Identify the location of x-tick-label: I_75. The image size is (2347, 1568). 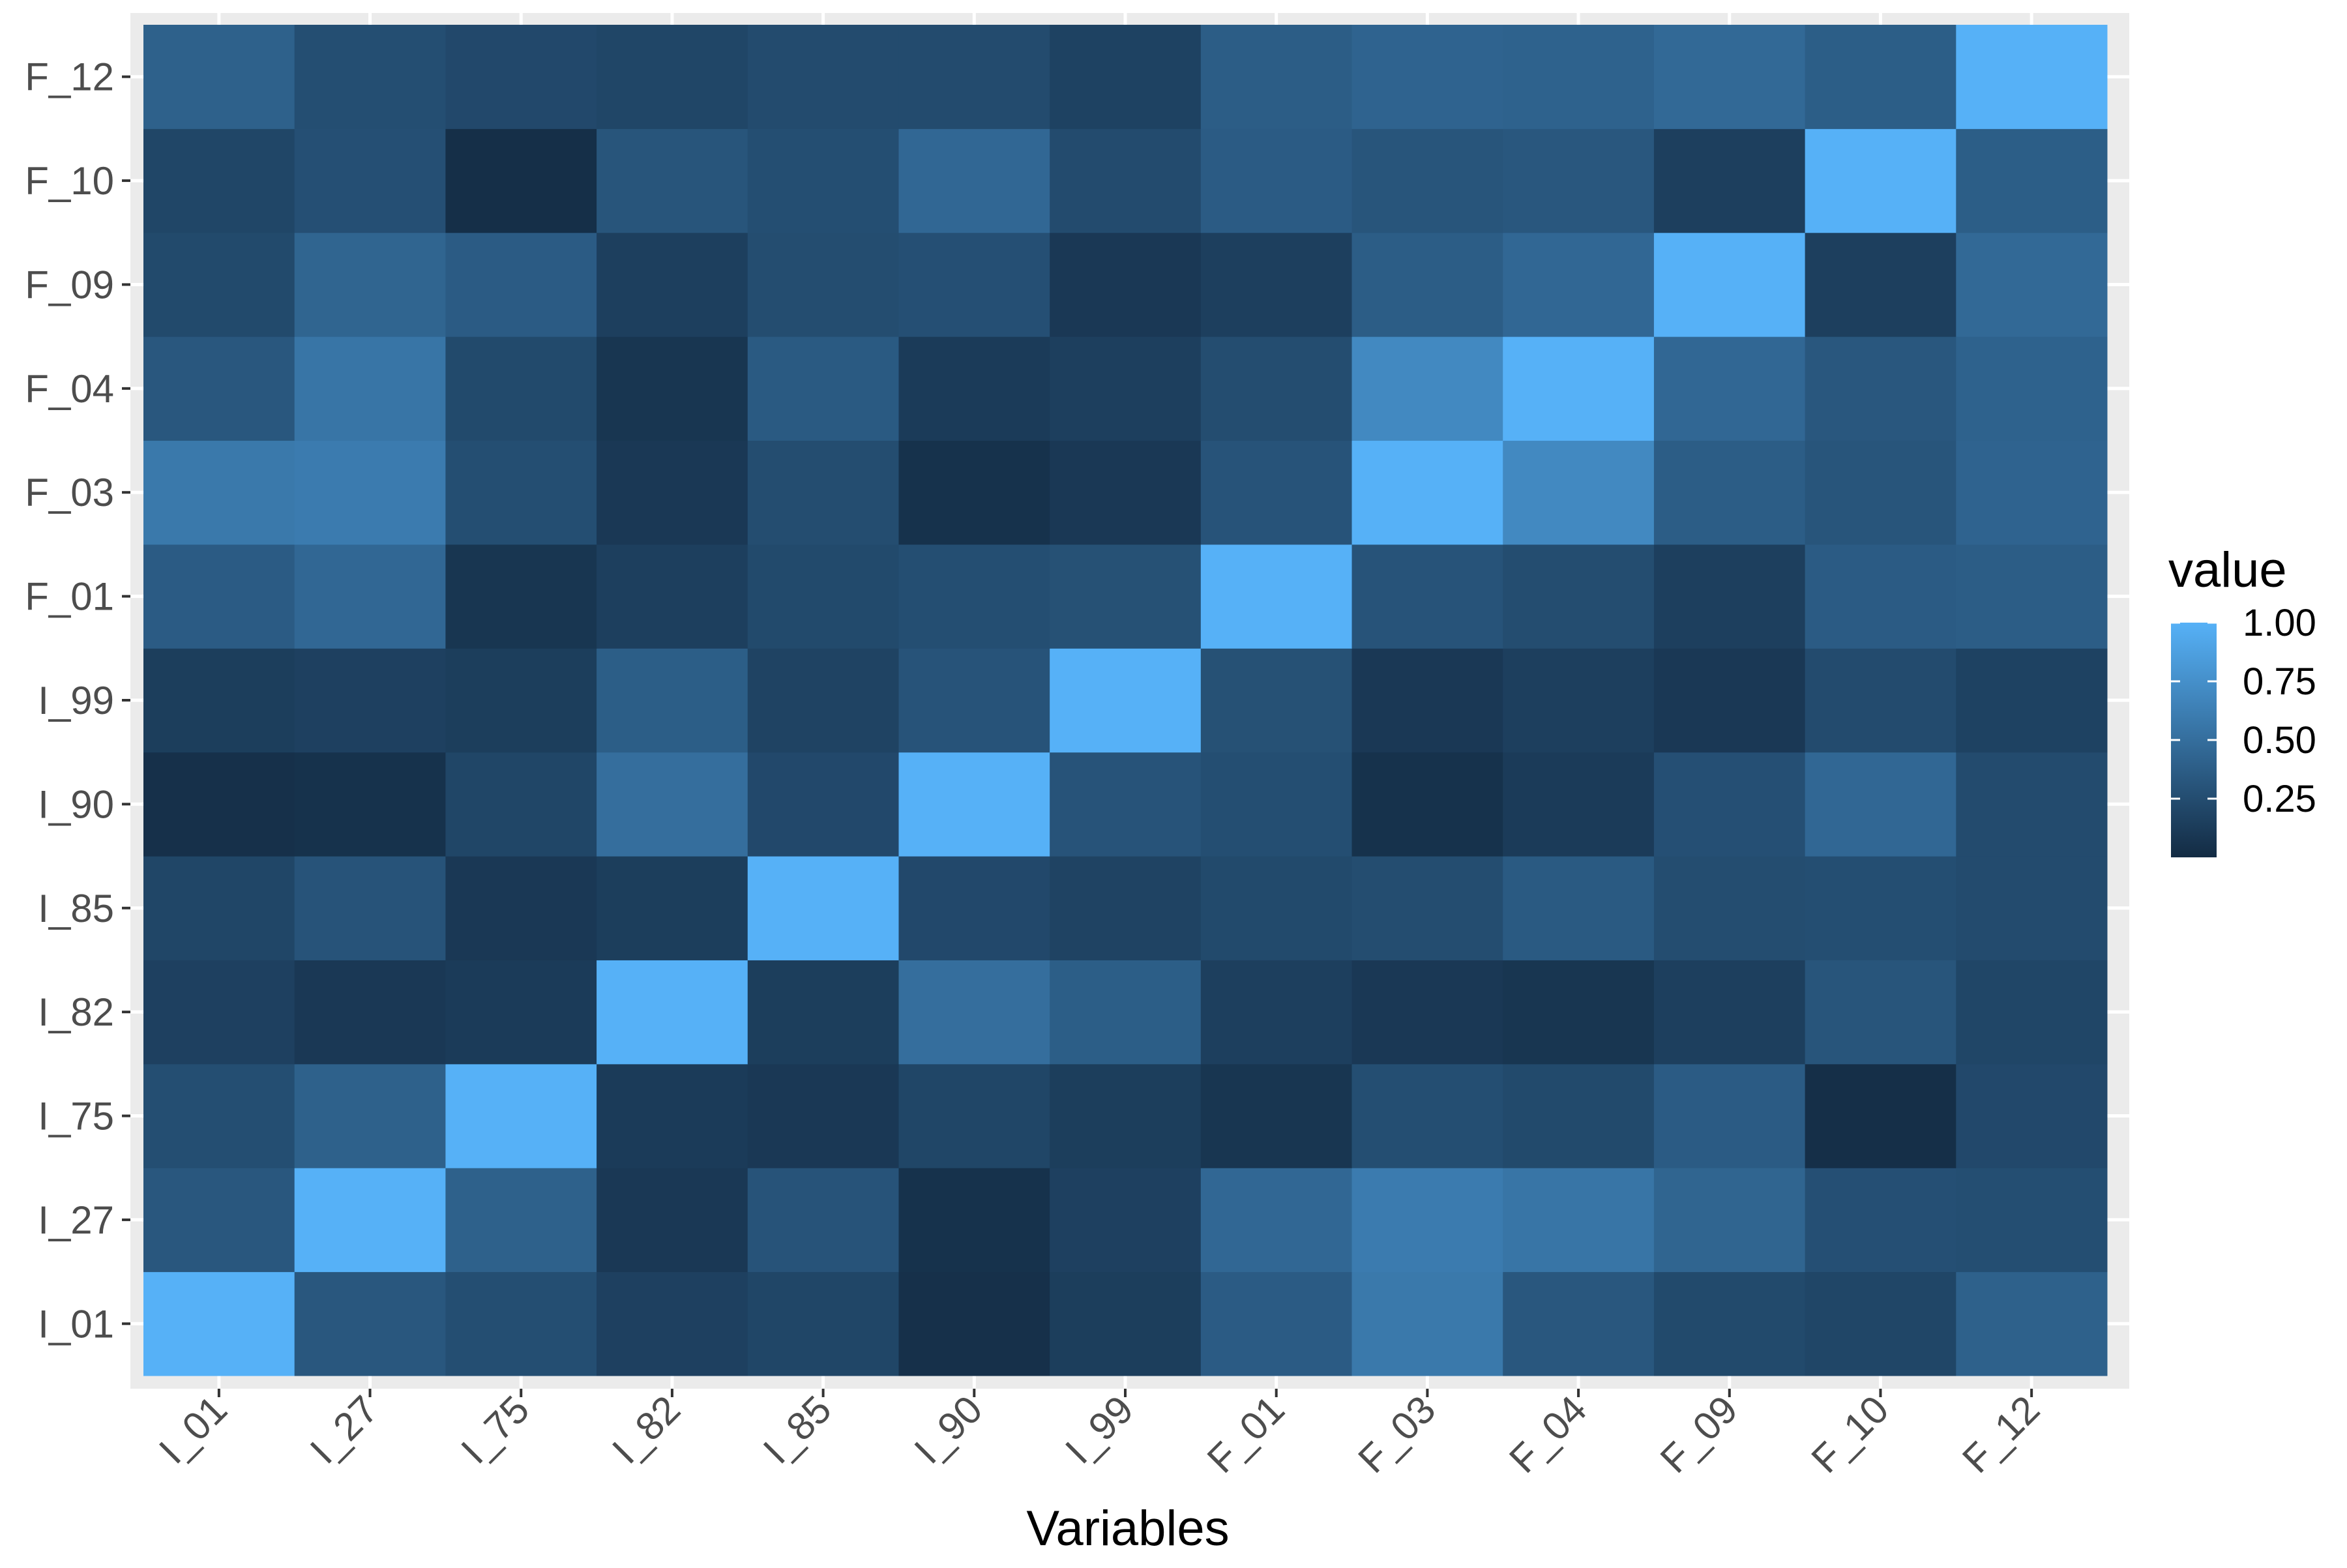
(494, 1429).